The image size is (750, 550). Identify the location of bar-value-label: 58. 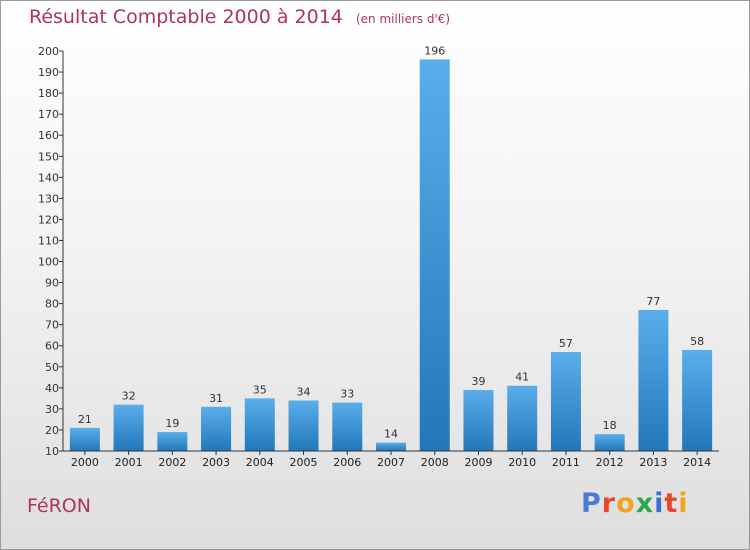
(697, 341).